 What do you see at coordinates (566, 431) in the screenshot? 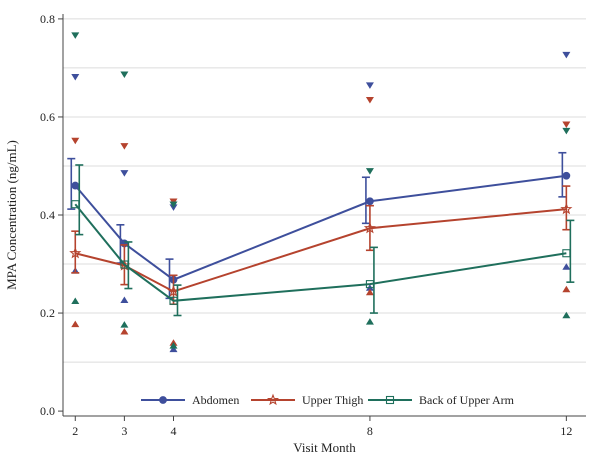
I see `x-tick-label: 12` at bounding box center [566, 431].